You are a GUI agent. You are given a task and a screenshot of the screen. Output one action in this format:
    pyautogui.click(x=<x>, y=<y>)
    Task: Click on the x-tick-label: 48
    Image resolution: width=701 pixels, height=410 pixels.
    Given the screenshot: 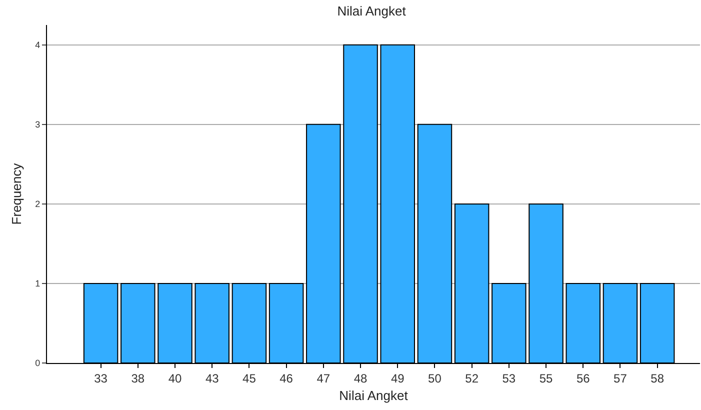 What is the action you would take?
    pyautogui.click(x=361, y=378)
    